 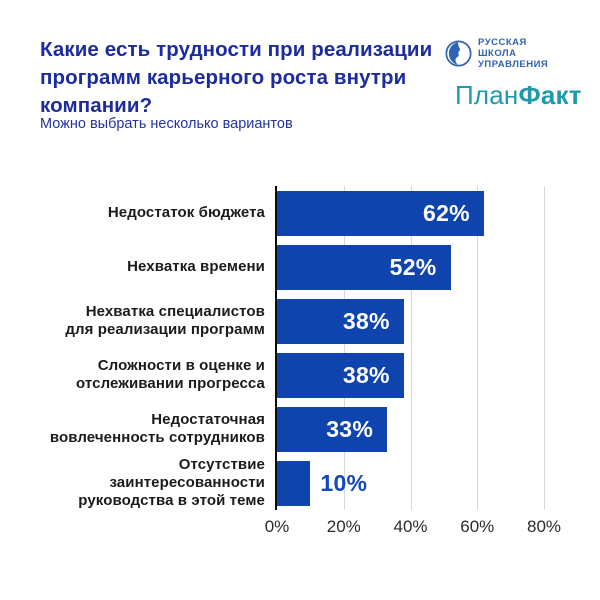 I want to click on bar-management-interest, so click(x=294, y=483).